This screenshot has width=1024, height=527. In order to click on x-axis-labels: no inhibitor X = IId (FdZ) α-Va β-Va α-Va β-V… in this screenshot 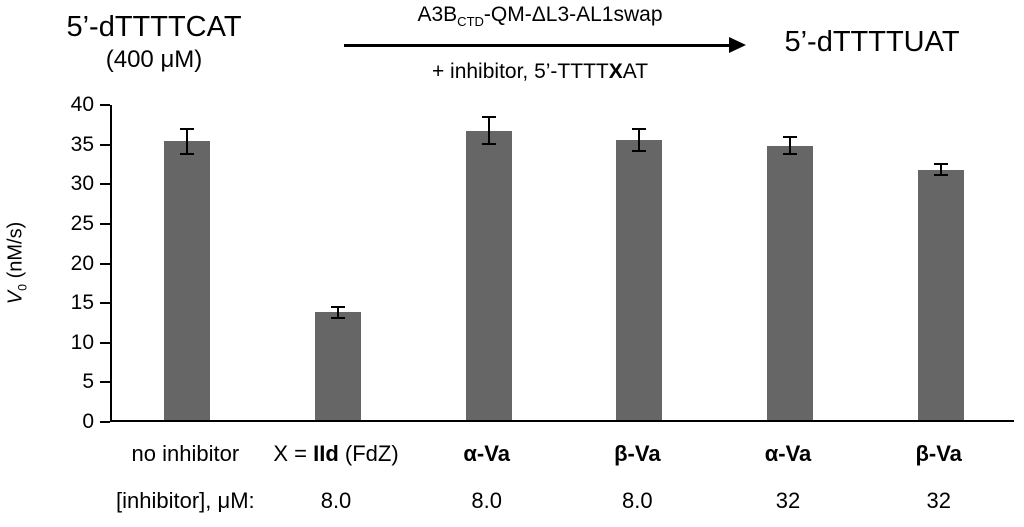, I will do `click(562, 453)`.